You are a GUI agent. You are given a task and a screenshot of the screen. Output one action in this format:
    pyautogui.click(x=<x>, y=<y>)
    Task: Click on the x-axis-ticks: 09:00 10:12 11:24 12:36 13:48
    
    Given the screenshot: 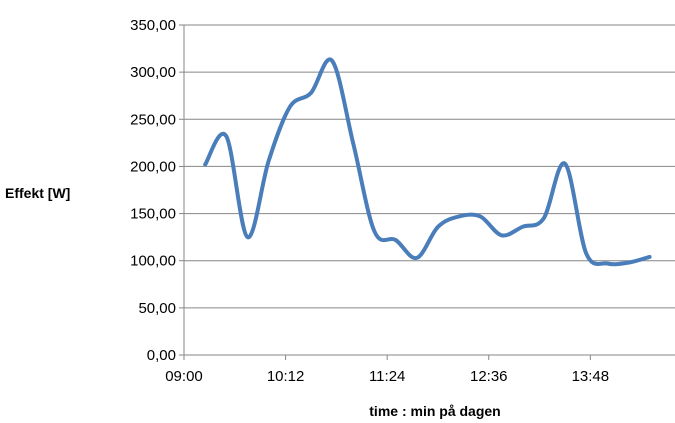 What is the action you would take?
    pyautogui.click(x=387, y=370)
    